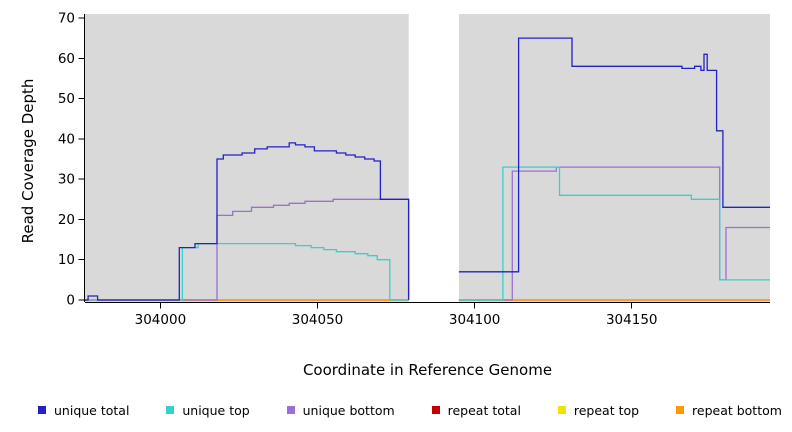 The image size is (792, 432). Describe the element at coordinates (484, 410) in the screenshot. I see `legend-label: repeat total` at that location.